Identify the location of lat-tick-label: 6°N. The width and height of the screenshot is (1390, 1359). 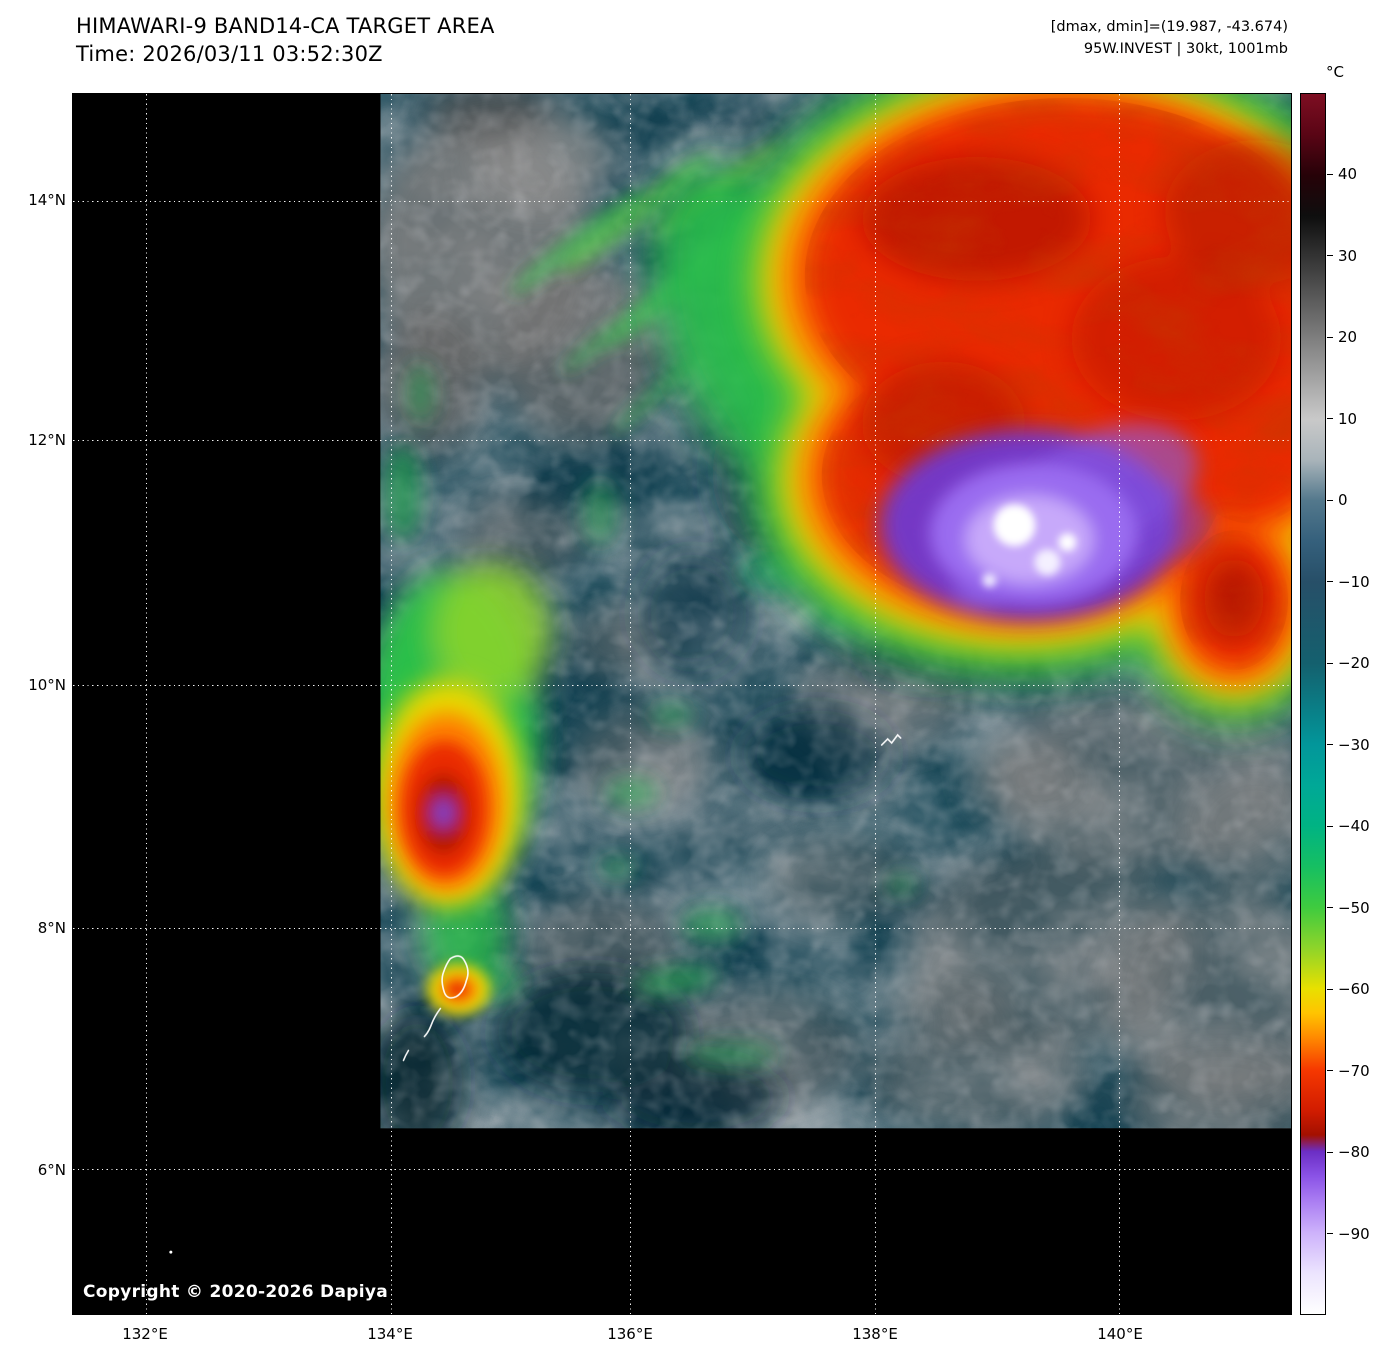
(51, 1170).